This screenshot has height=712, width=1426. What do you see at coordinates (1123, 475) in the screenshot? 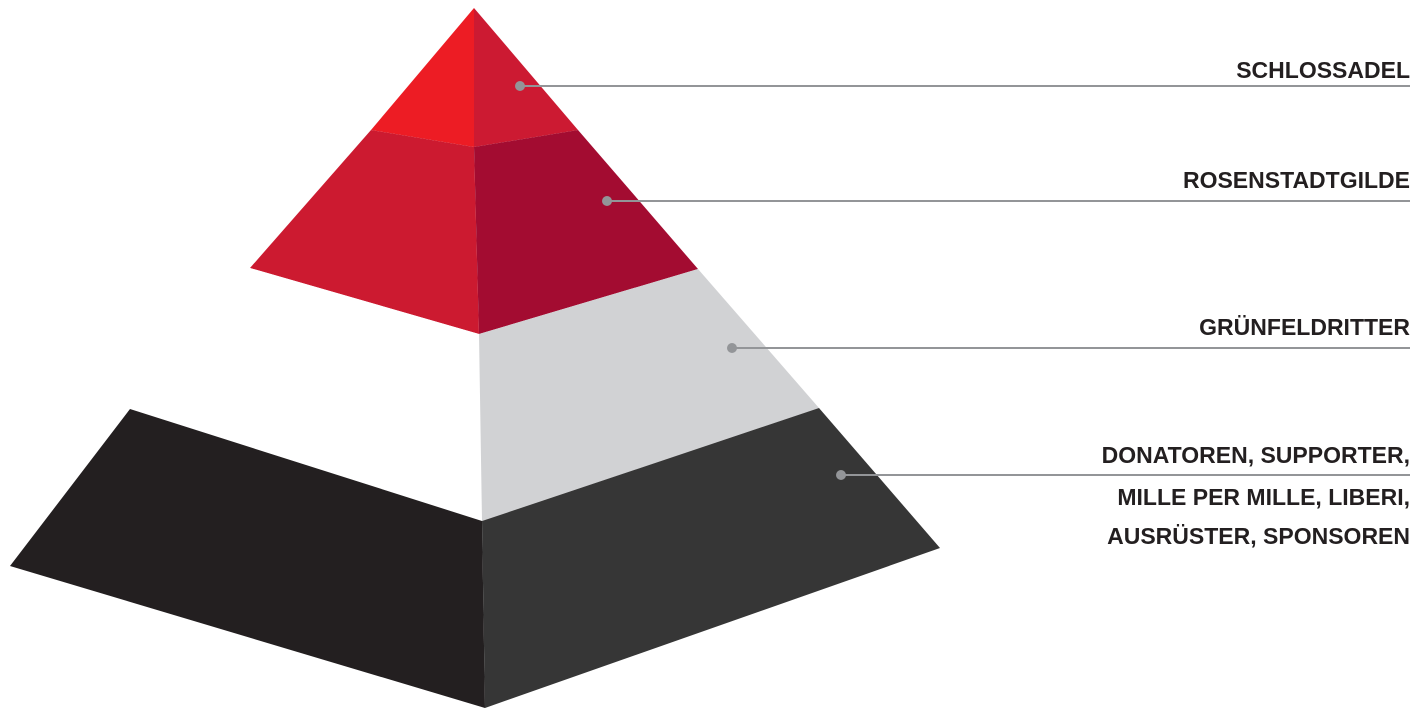
I see `leader-donatoren` at bounding box center [1123, 475].